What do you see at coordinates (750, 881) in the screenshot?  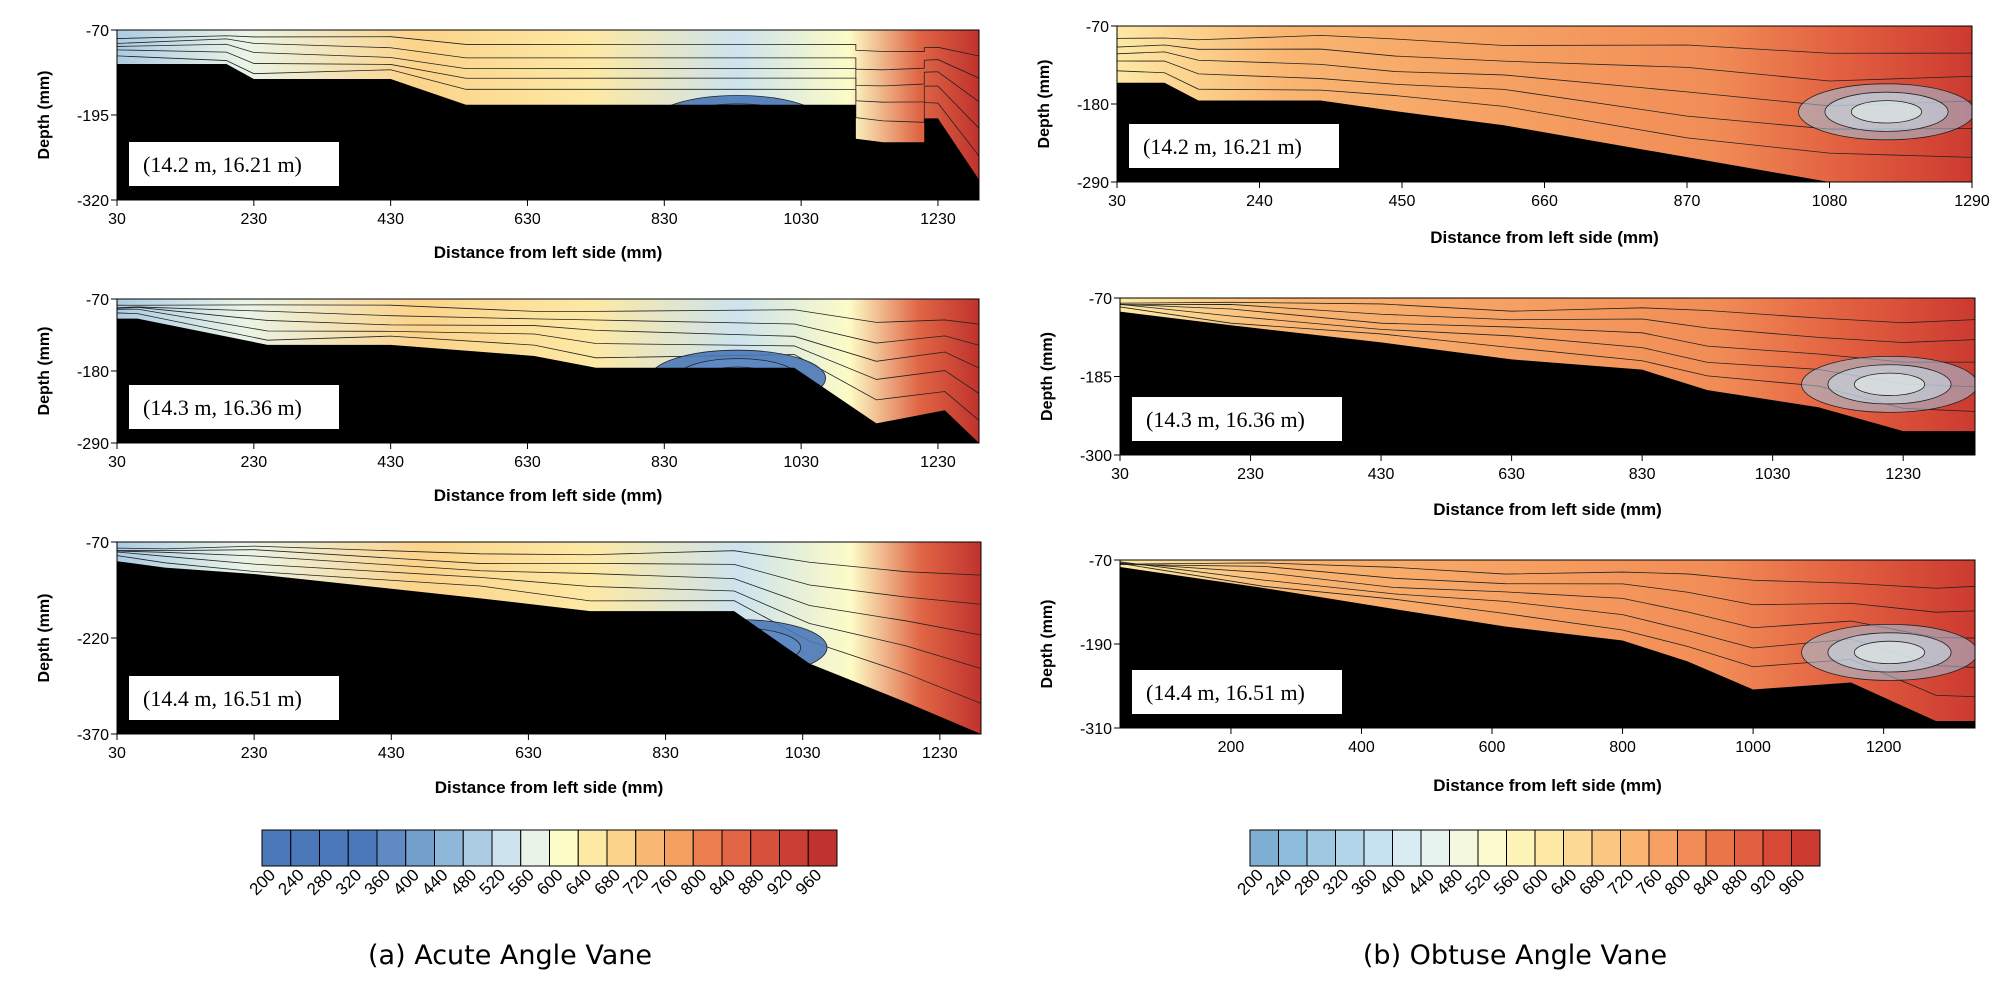 I see `colorbar-tick-label: 880` at bounding box center [750, 881].